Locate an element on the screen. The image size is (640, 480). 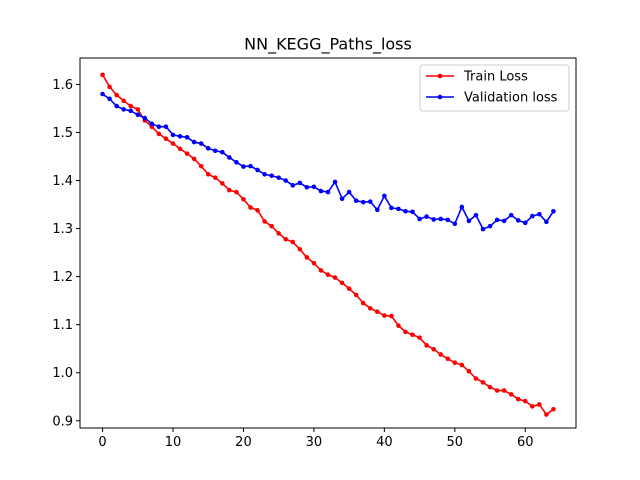
x-tick-label: 0 is located at coordinates (102, 442).